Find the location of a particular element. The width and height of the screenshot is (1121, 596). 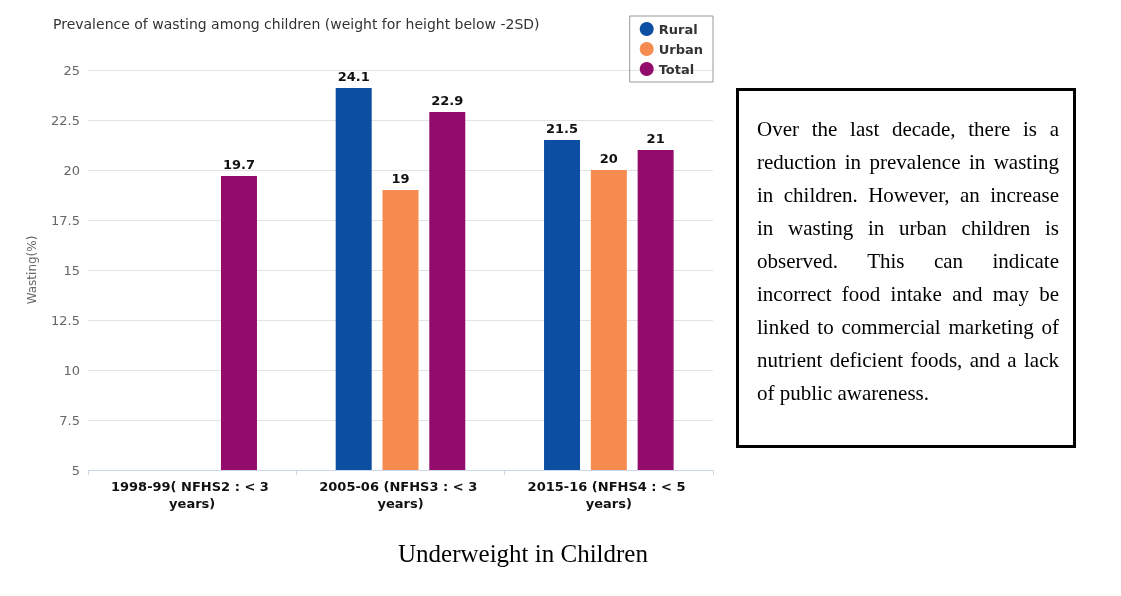

legend-label: Total is located at coordinates (676, 69).